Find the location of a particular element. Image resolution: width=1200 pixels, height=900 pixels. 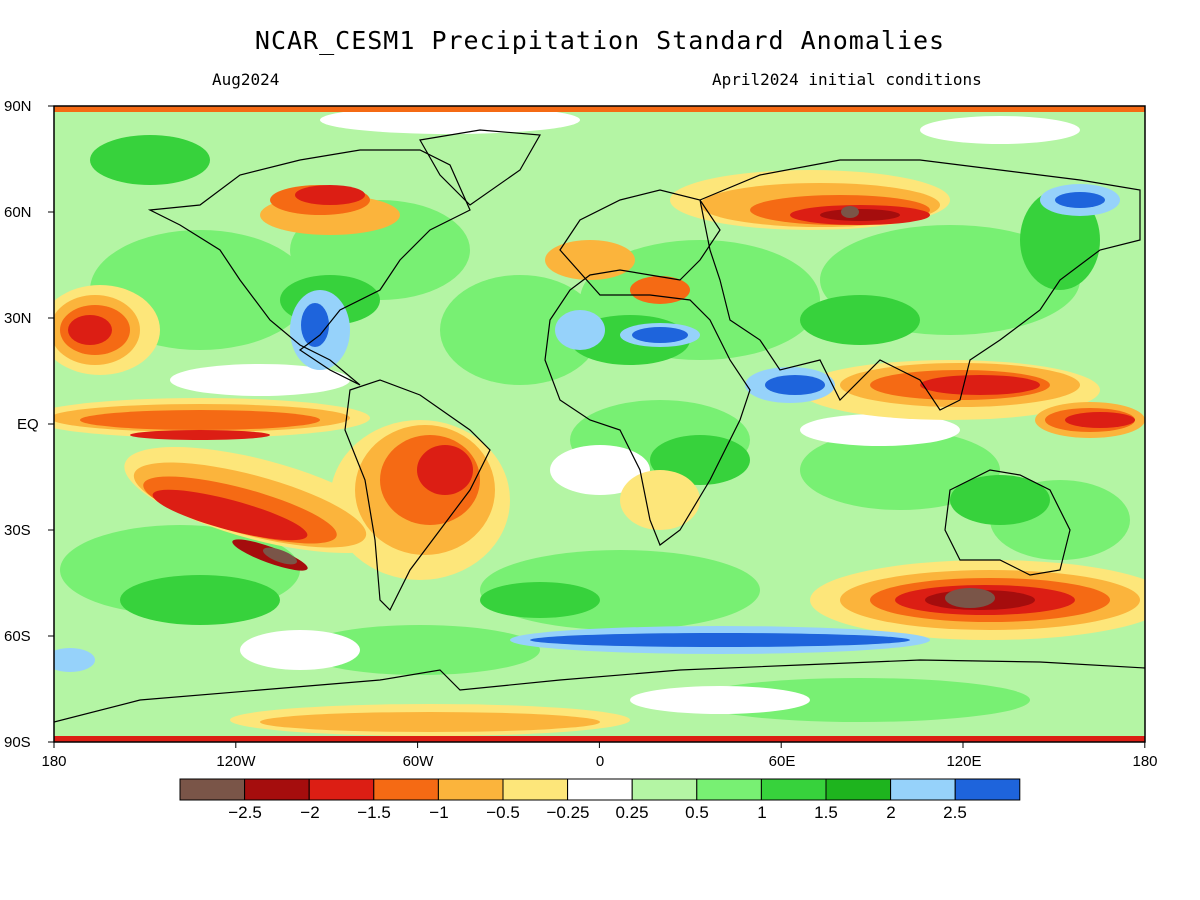

color-legend is located at coordinates (600, 789).